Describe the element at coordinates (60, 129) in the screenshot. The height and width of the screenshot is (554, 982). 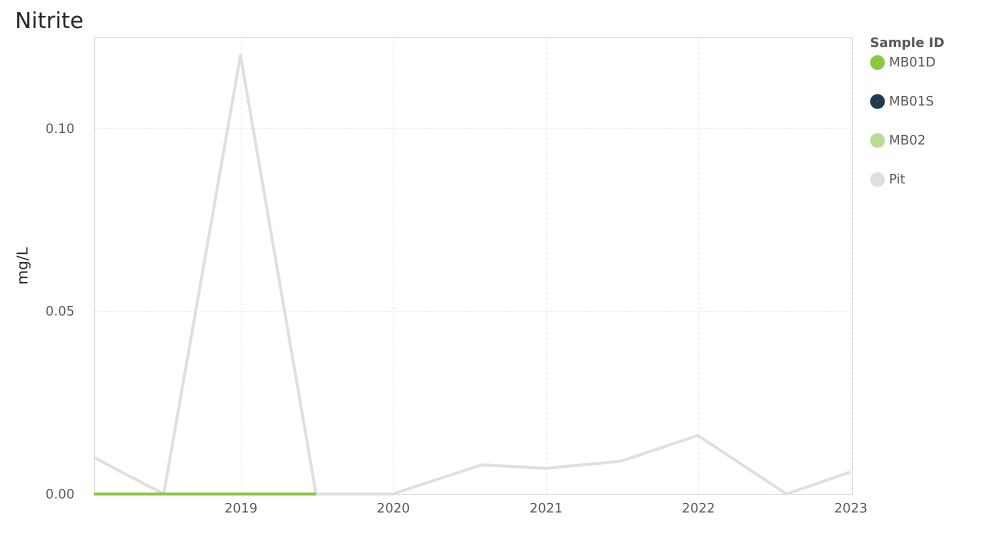
I see `y-tick-label: 0.10` at that location.